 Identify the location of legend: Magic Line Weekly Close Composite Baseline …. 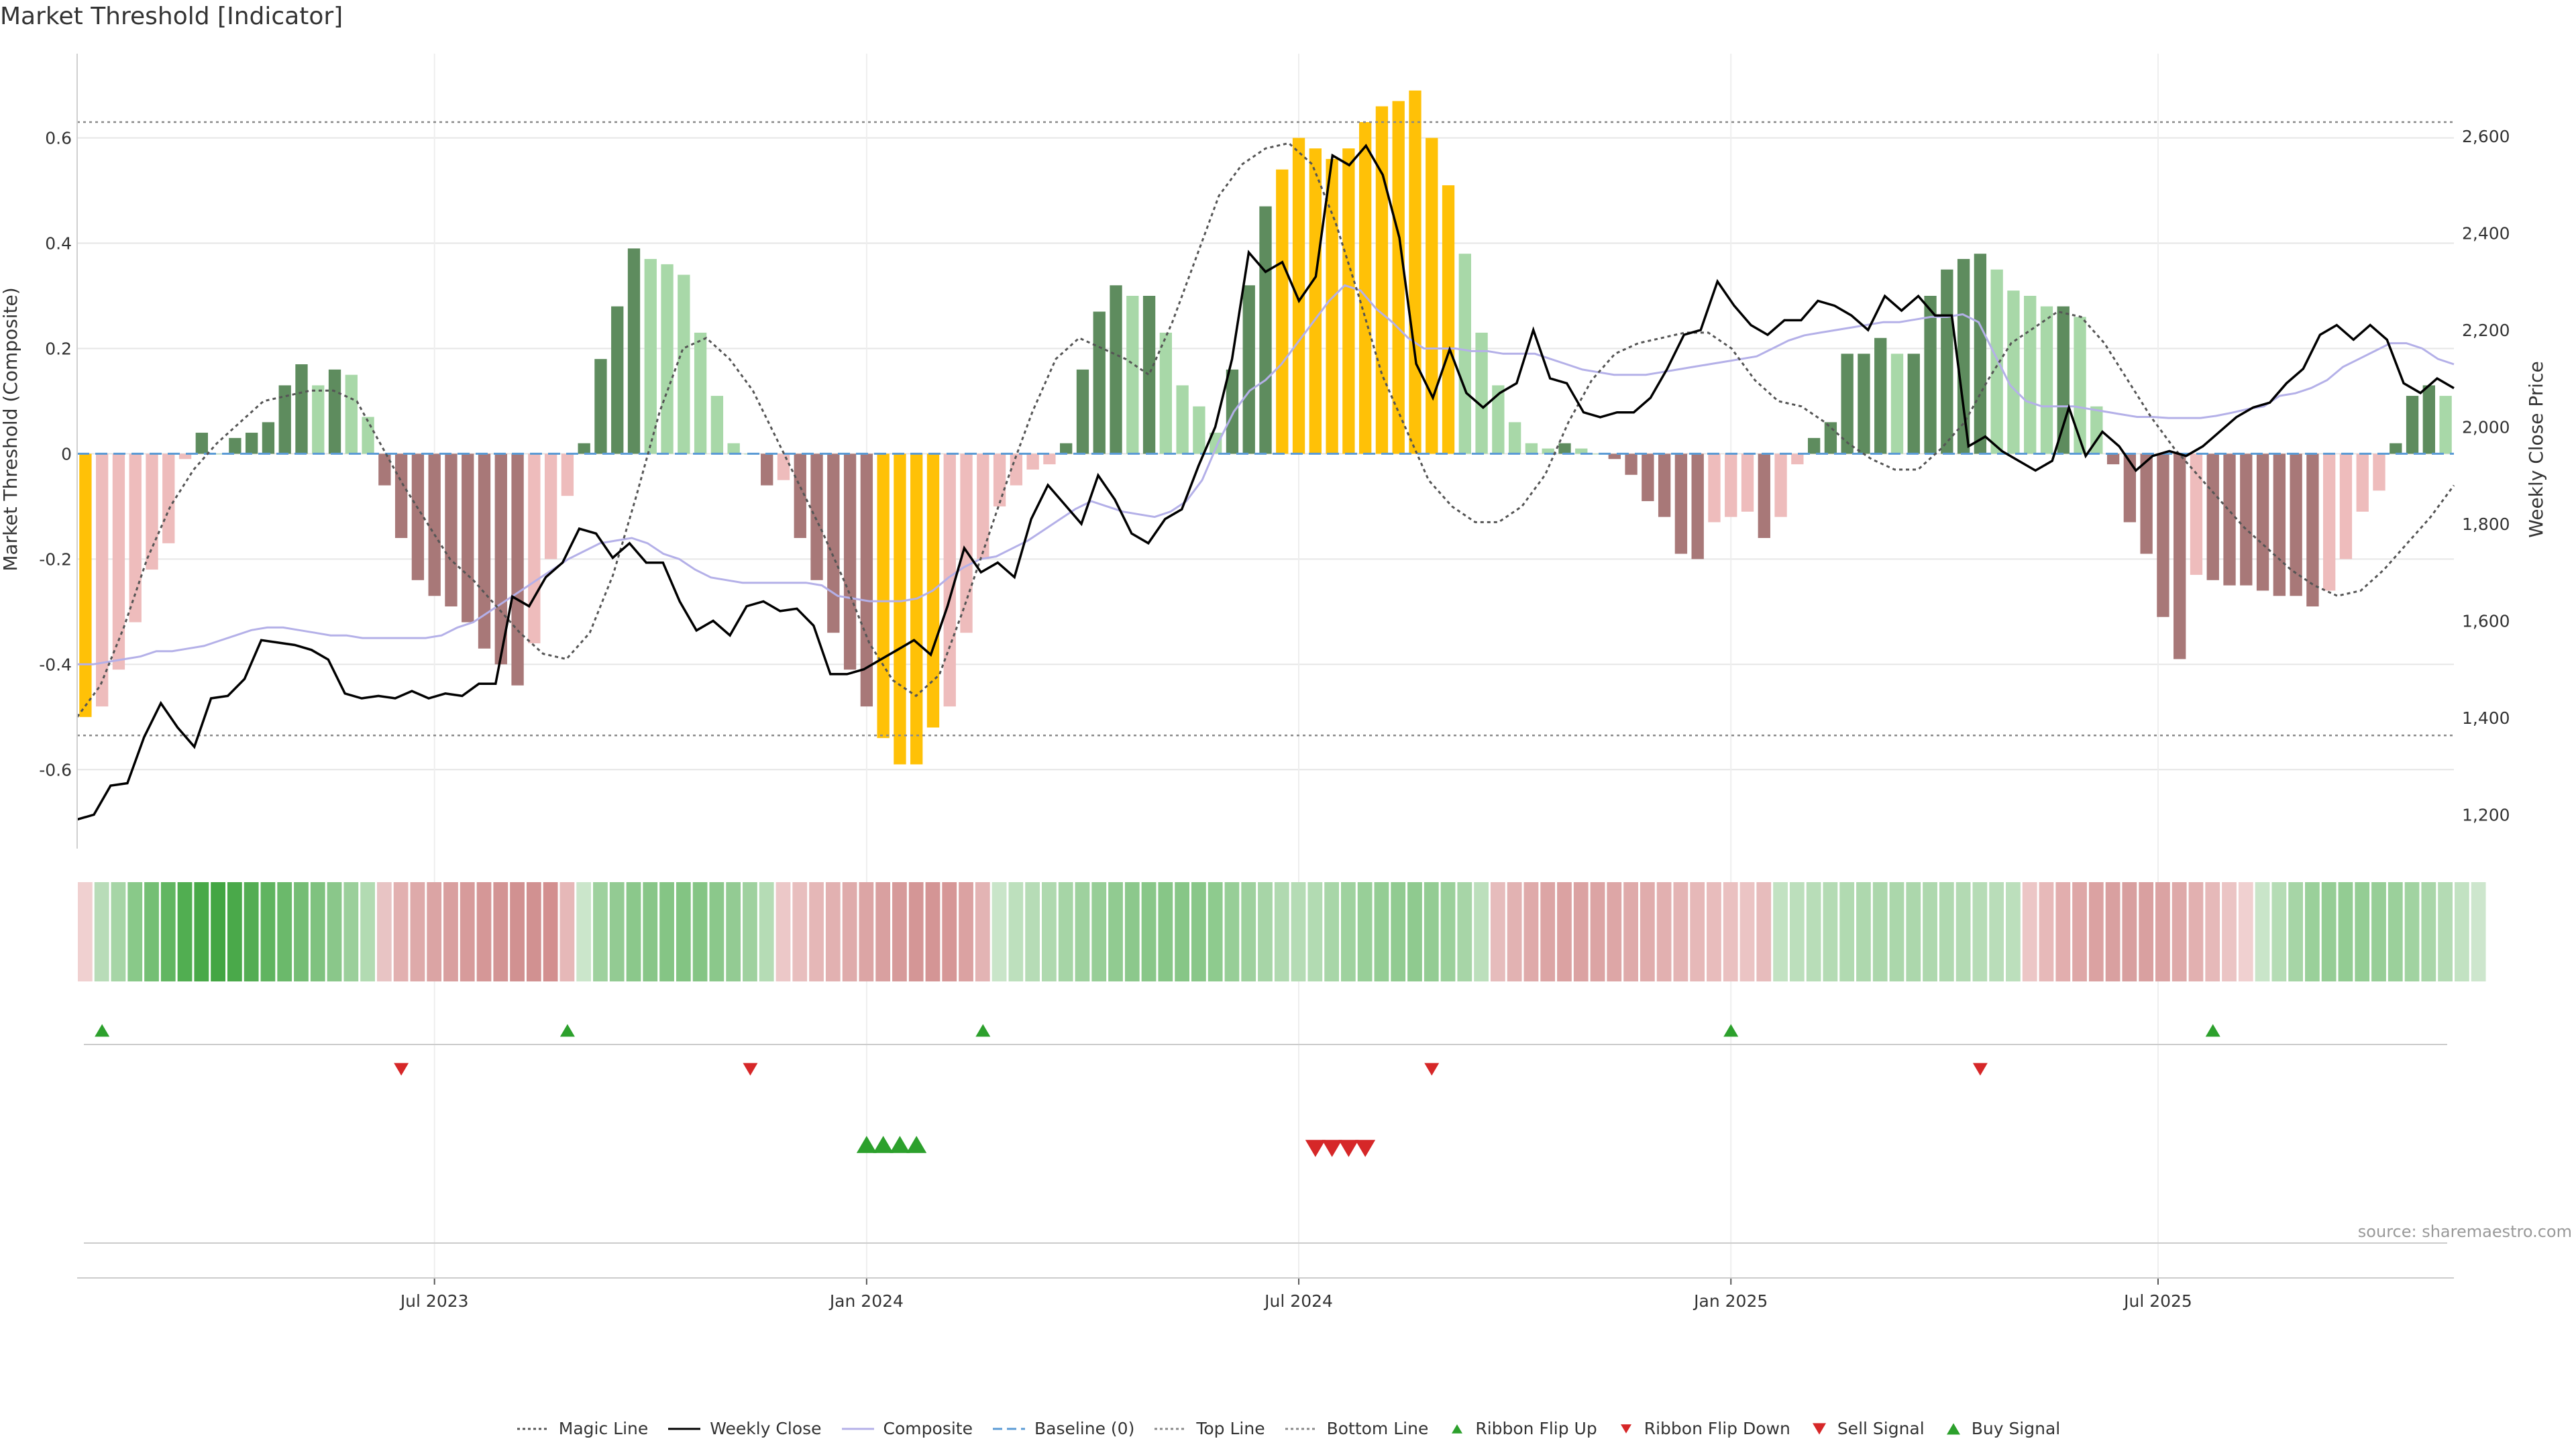
(1288, 1428).